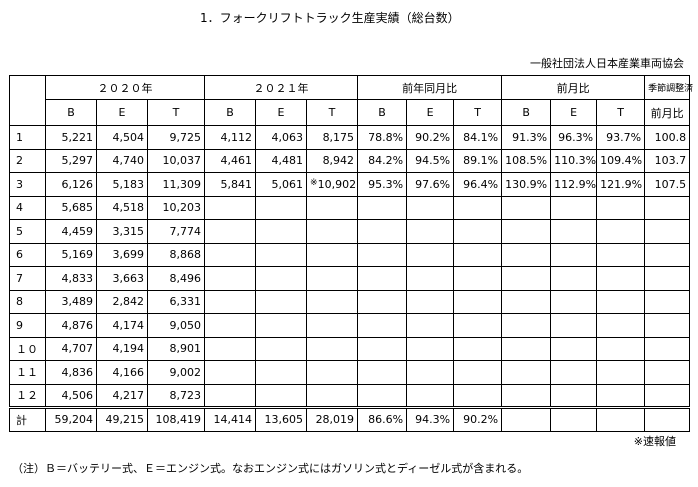 This screenshot has width=698, height=487. I want to click on table-row: 7 4,833 3,663 8,496, so click(350, 278).